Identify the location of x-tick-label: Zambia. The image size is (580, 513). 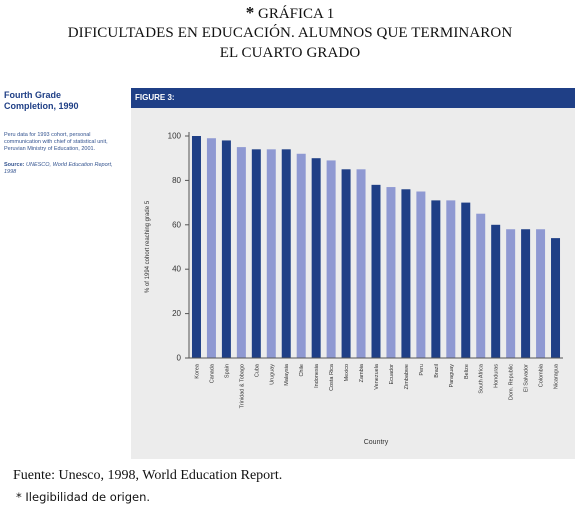
(362, 372).